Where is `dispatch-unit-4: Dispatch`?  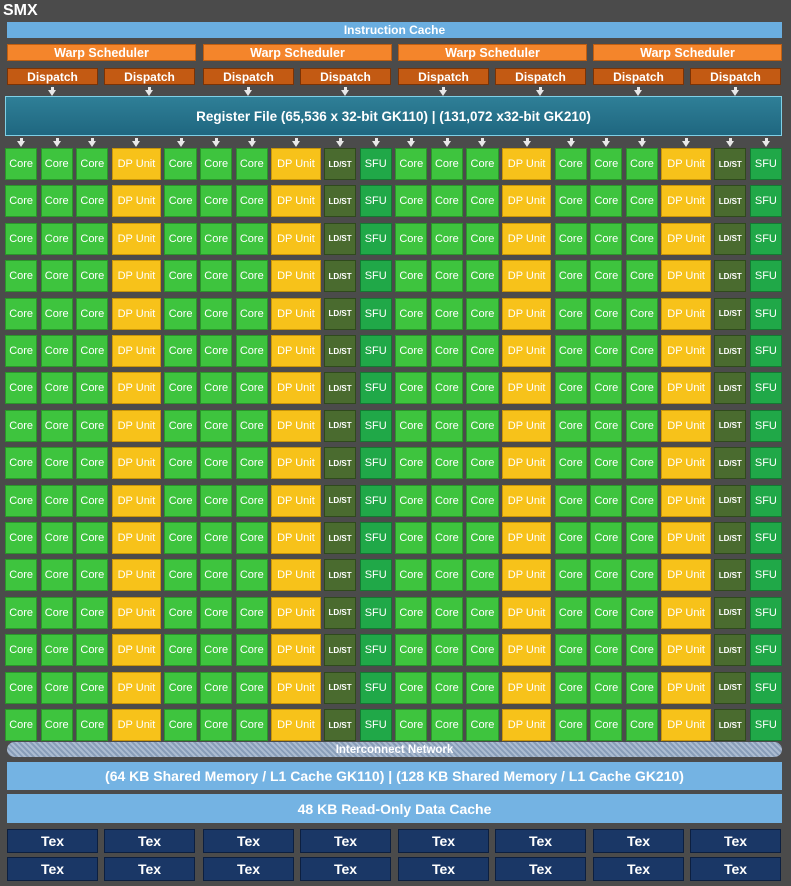
dispatch-unit-4: Dispatch is located at coordinates (345, 76).